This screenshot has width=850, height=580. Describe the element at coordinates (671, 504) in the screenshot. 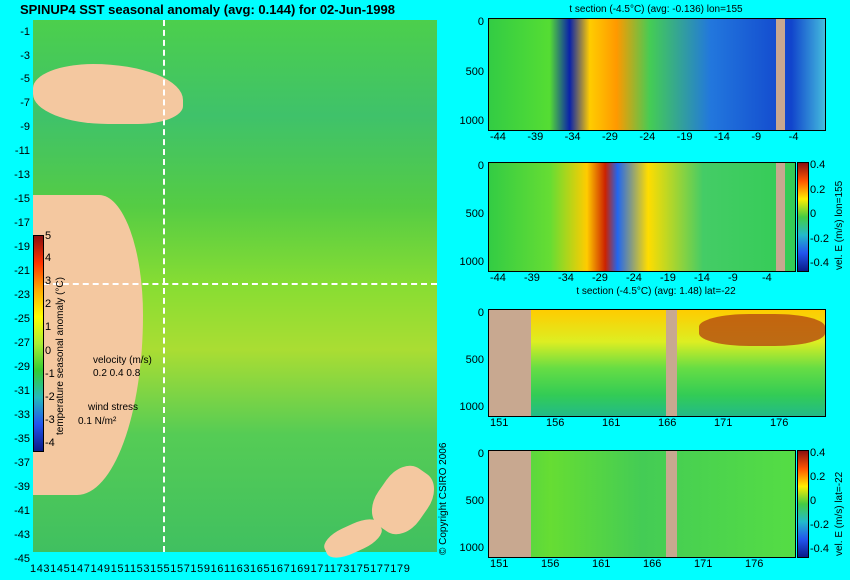

I see `panel4-land2` at that location.